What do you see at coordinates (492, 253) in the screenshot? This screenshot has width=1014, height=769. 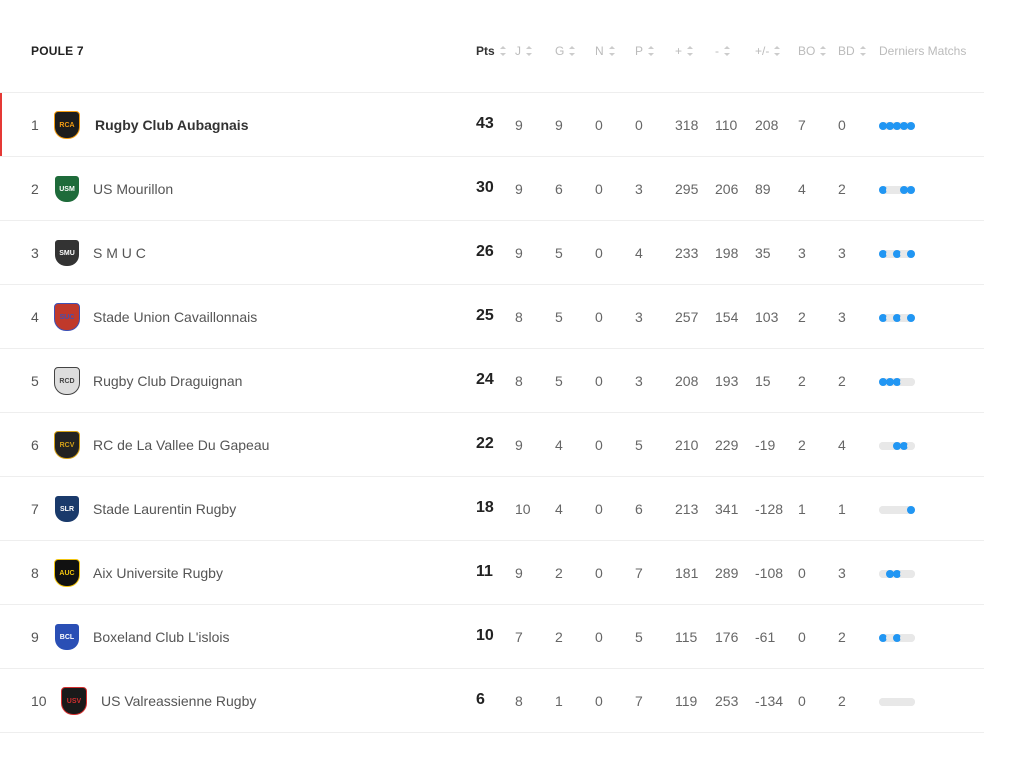 I see `table-row: 3 SMU S M U C 26 9 5 0 4 233 198 35 3 3` at bounding box center [492, 253].